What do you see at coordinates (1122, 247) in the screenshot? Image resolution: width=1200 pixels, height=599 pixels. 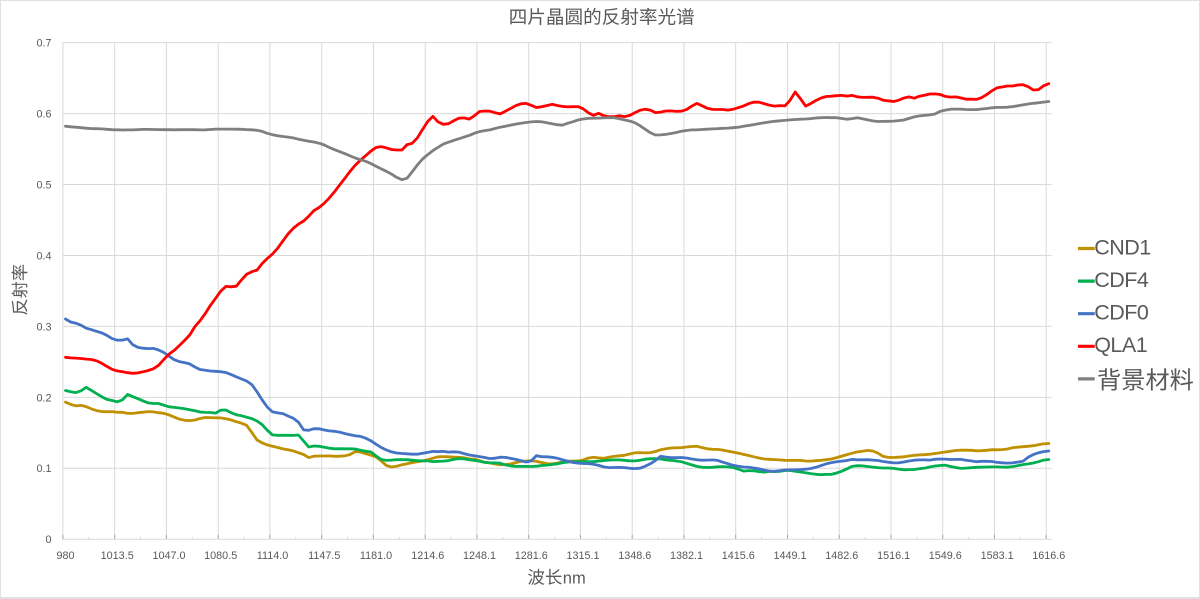 I see `svg-text: CND1` at bounding box center [1122, 247].